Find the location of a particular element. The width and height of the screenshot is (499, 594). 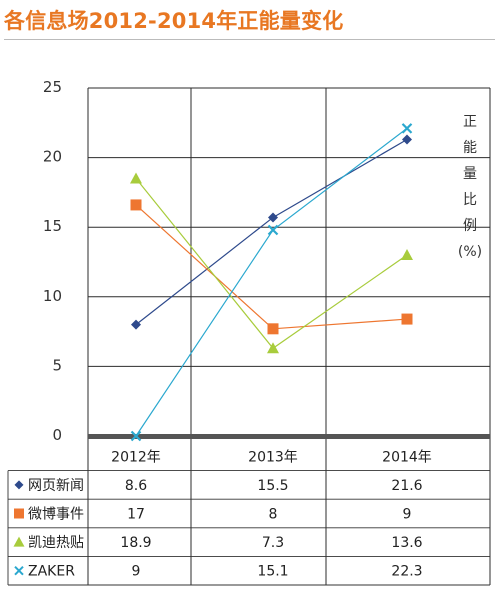

data-label: 17 is located at coordinates (136, 515).